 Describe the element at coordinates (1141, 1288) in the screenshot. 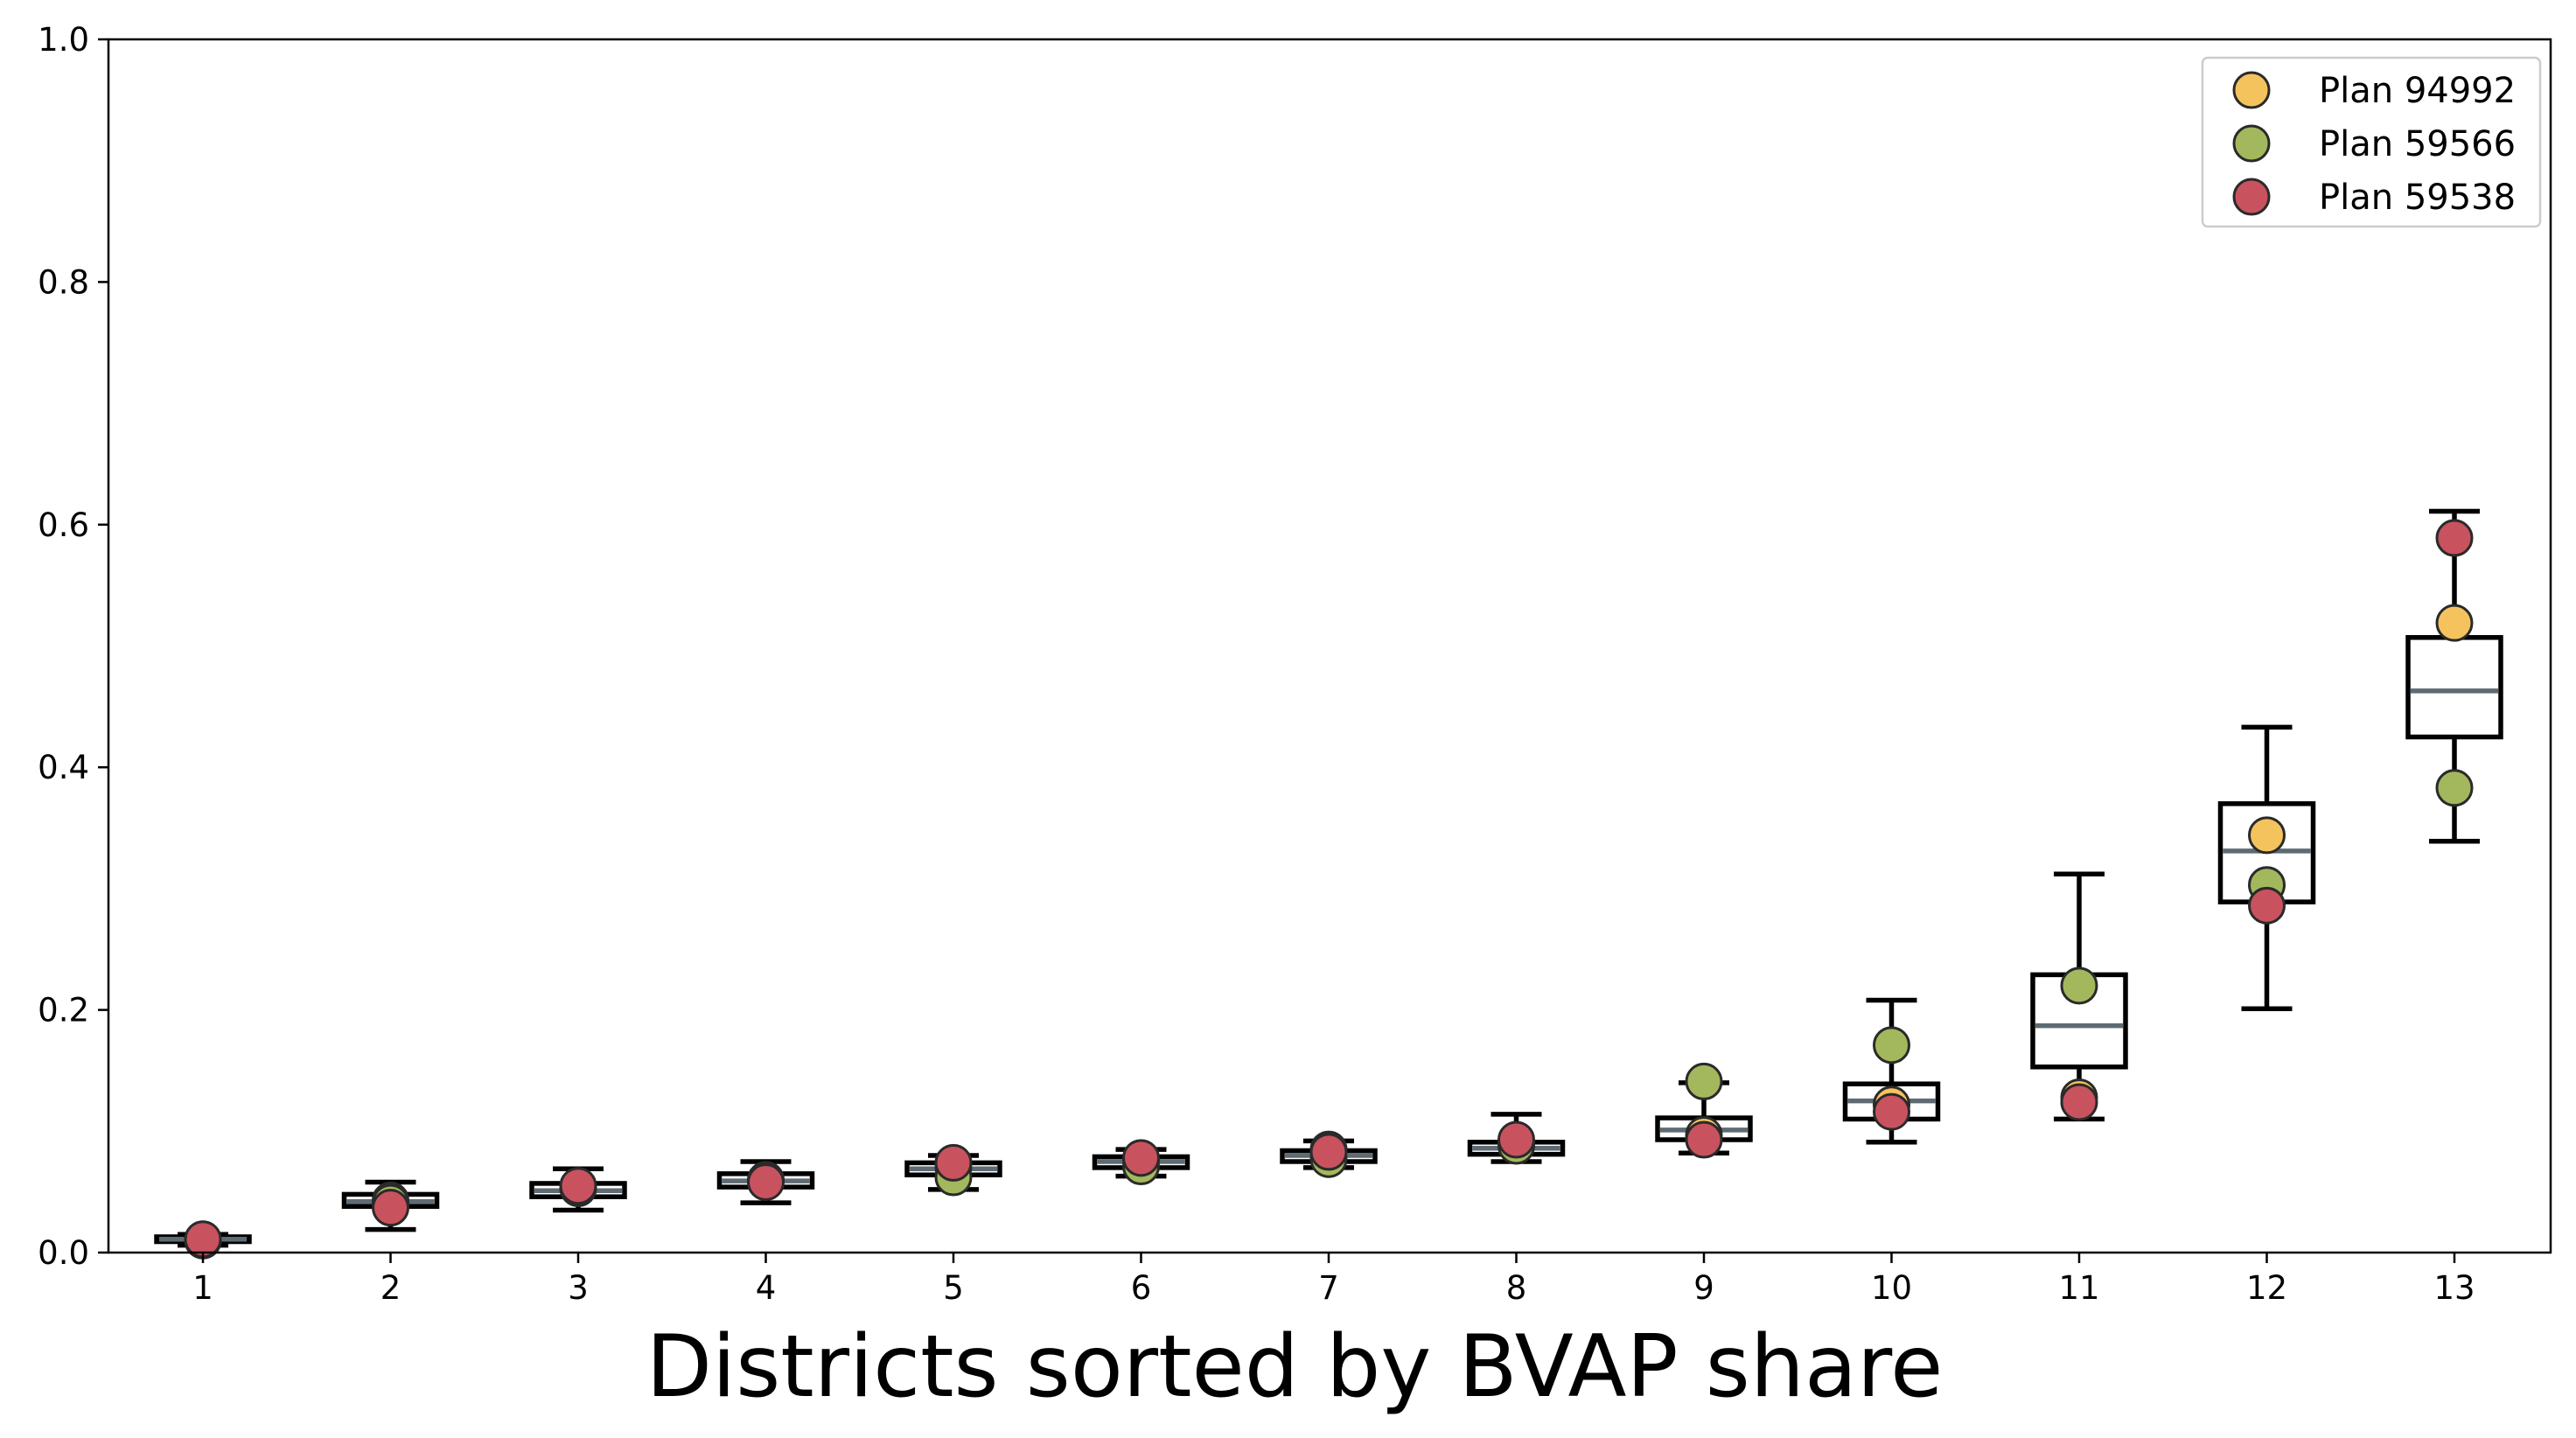

I see `x-tick-label: 6` at that location.